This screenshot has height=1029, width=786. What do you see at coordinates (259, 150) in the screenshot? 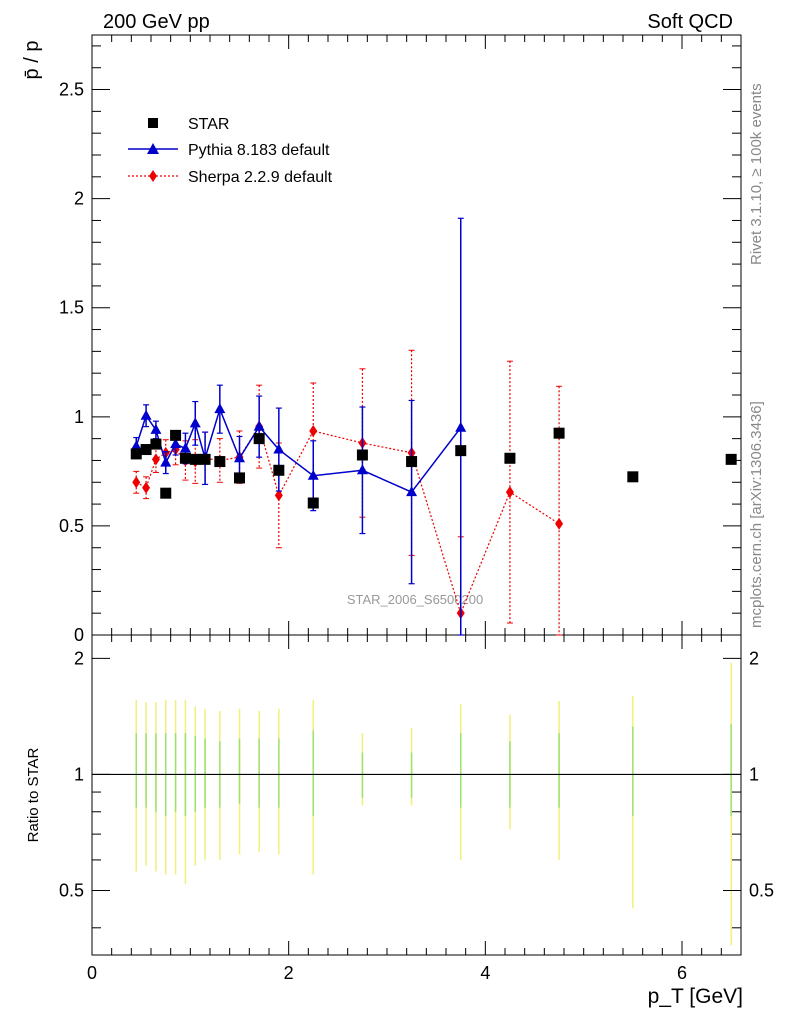
I see `legend-pythia-label: Pythia 8.183 default` at bounding box center [259, 150].